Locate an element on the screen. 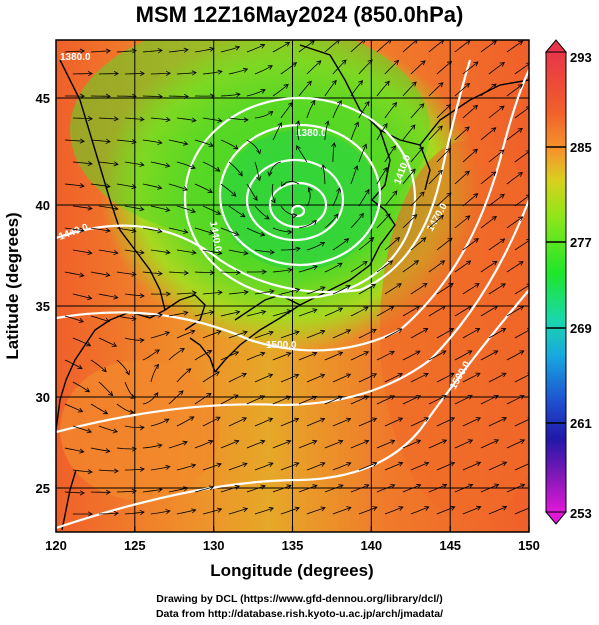 This screenshot has height=625, width=599. x-tick-labels: 120 125 130 135 140 145 150 is located at coordinates (292, 545).